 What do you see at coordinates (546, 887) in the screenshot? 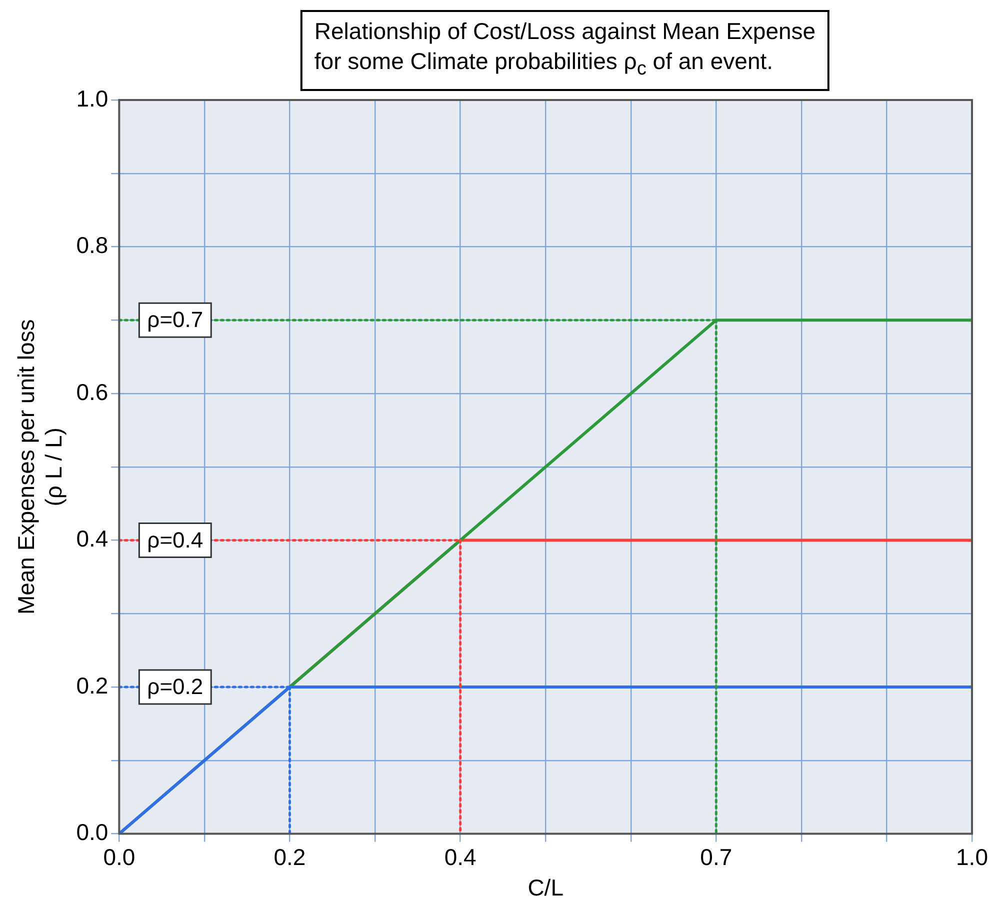
I see `x-axis-title: C/L` at bounding box center [546, 887].